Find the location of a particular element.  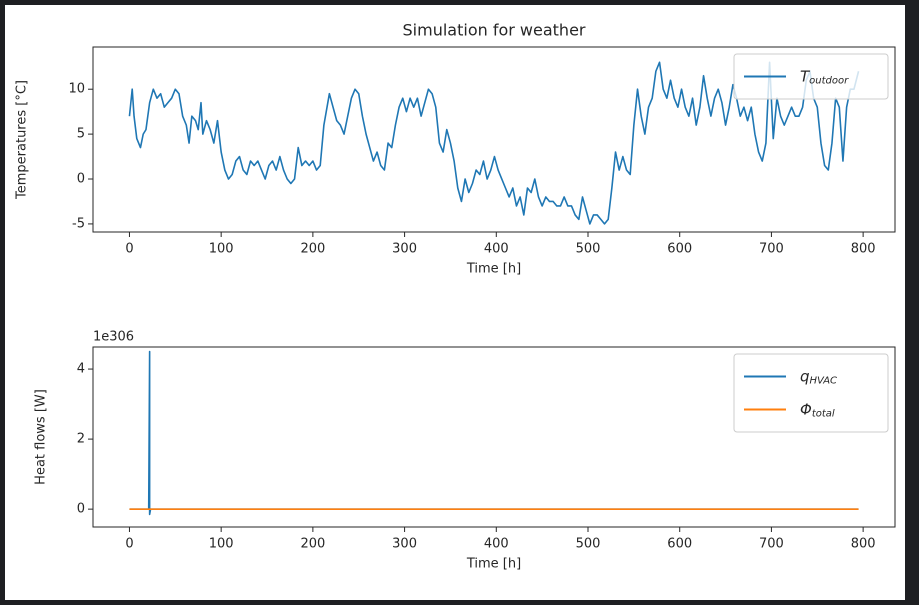

legend-label: Toutdoor is located at coordinates (824, 77).